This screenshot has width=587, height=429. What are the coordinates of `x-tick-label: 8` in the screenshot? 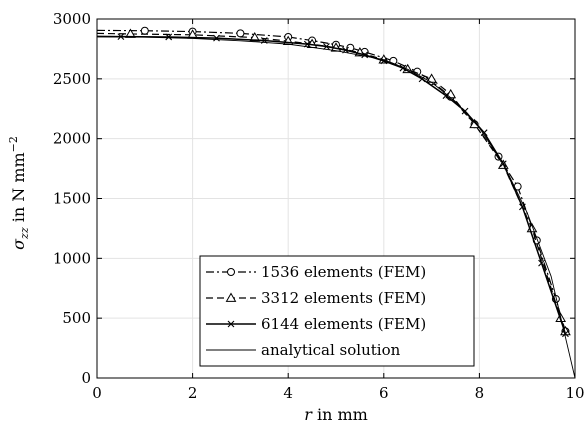 It's located at (480, 393).